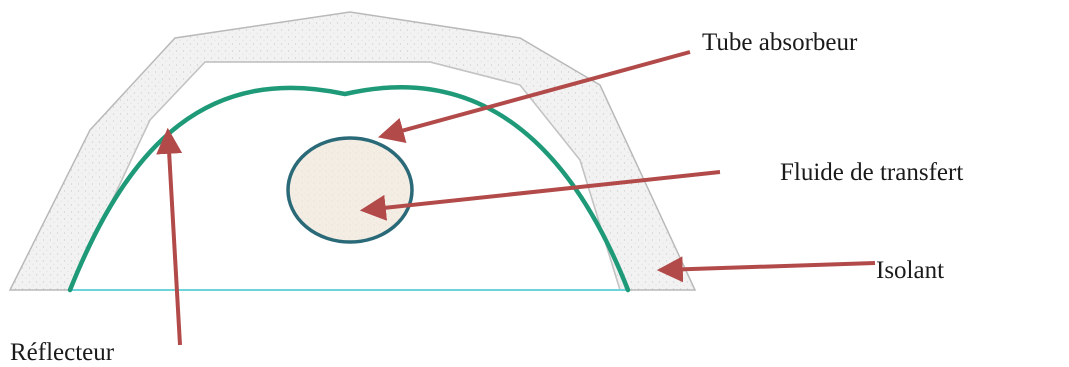 The height and width of the screenshot is (367, 1069). Describe the element at coordinates (169, 236) in the screenshot. I see `arrow-reflector` at that location.